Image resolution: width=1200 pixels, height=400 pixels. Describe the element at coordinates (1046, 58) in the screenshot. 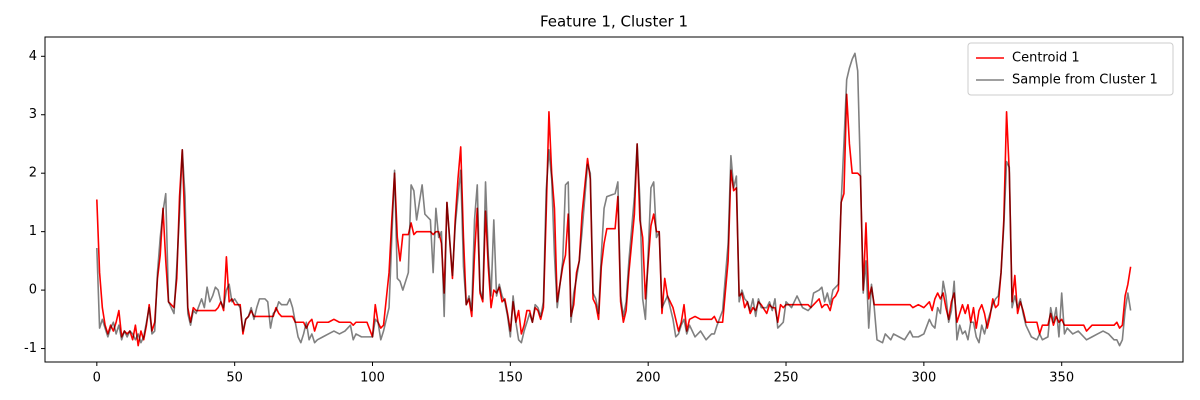

I see `legend-label: Centroid 1` at that location.